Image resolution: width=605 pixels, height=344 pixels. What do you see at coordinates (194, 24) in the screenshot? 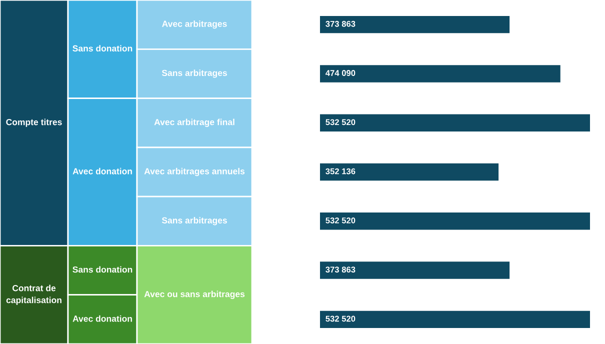
I see `y-tick-label: Avec arbitrages` at bounding box center [194, 24].